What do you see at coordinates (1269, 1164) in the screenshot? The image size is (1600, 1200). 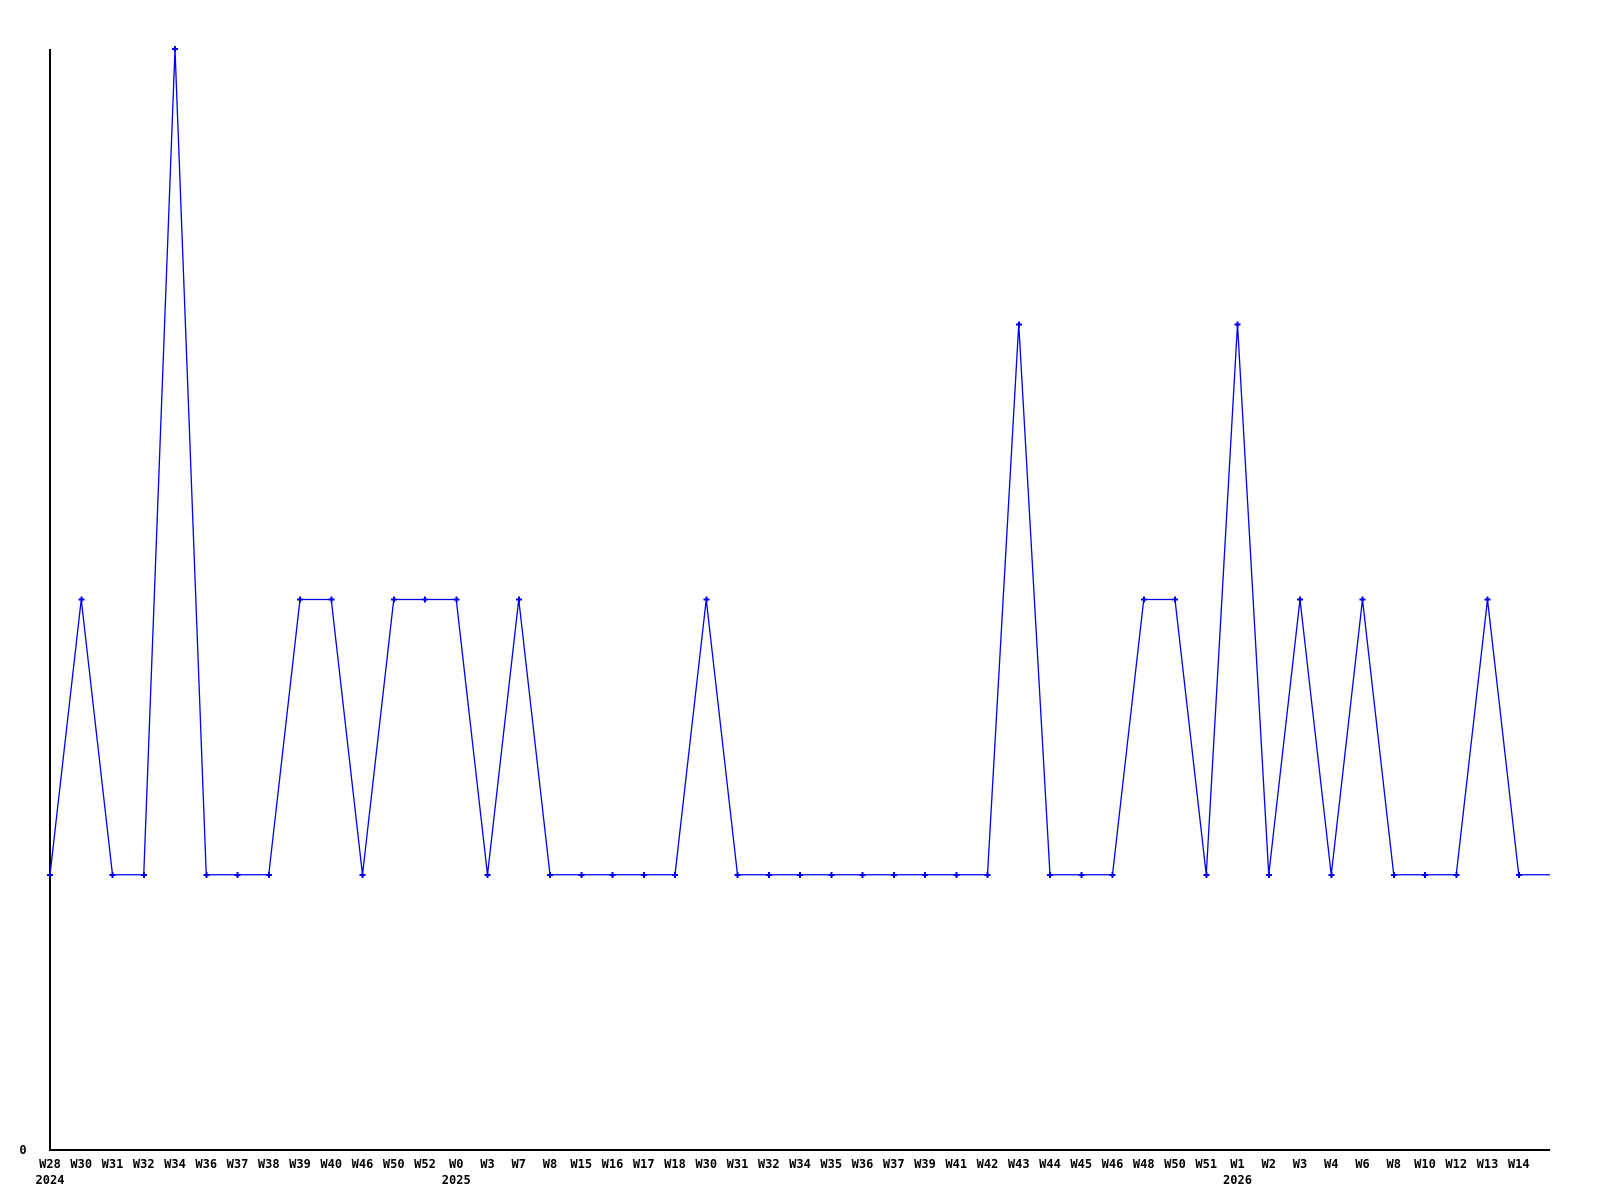 I see `x-tick-label: W2` at bounding box center [1269, 1164].